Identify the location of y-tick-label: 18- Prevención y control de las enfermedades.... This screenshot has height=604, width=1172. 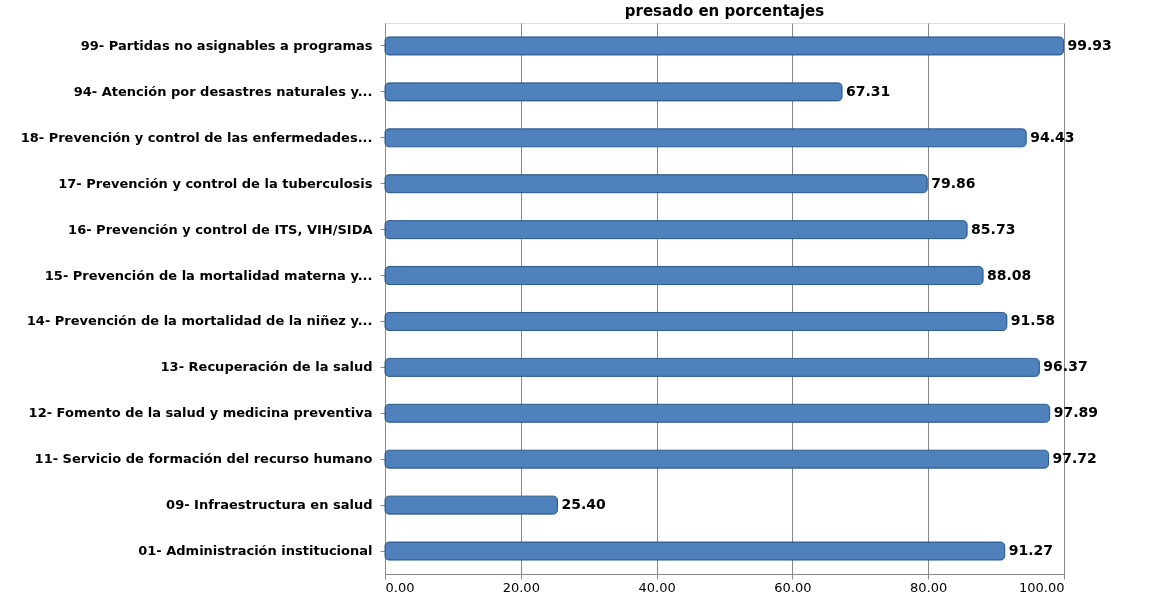
(196, 137).